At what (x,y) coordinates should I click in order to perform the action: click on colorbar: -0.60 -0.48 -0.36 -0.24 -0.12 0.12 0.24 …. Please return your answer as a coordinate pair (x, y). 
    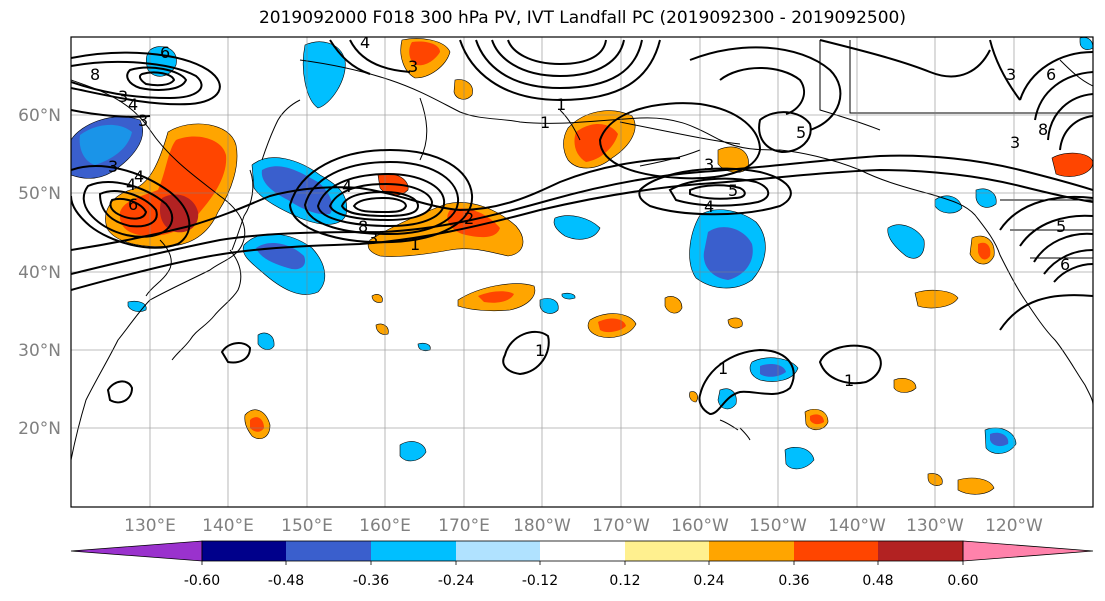
    Looking at the image, I should click on (582, 564).